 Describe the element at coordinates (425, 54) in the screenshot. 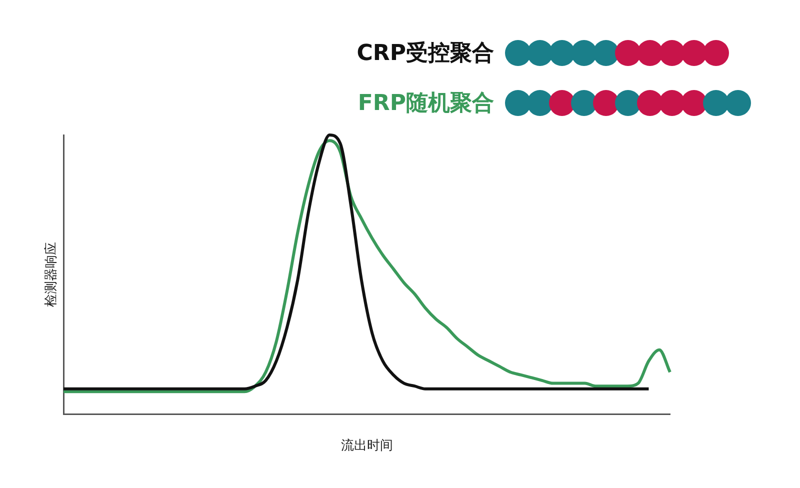

I see `text: CRP受控聚合` at that location.